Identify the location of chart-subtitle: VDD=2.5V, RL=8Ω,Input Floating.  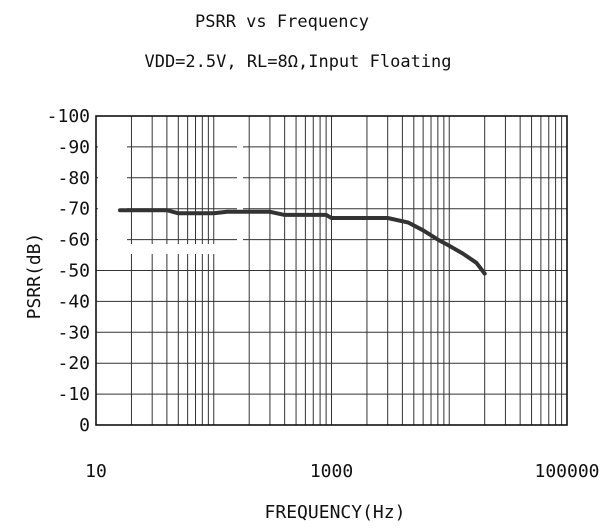
(297, 62).